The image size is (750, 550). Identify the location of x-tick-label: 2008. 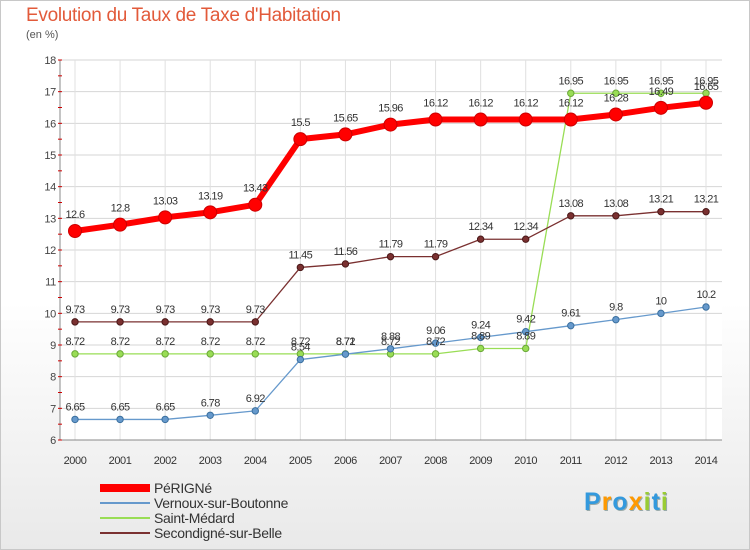
(435, 461).